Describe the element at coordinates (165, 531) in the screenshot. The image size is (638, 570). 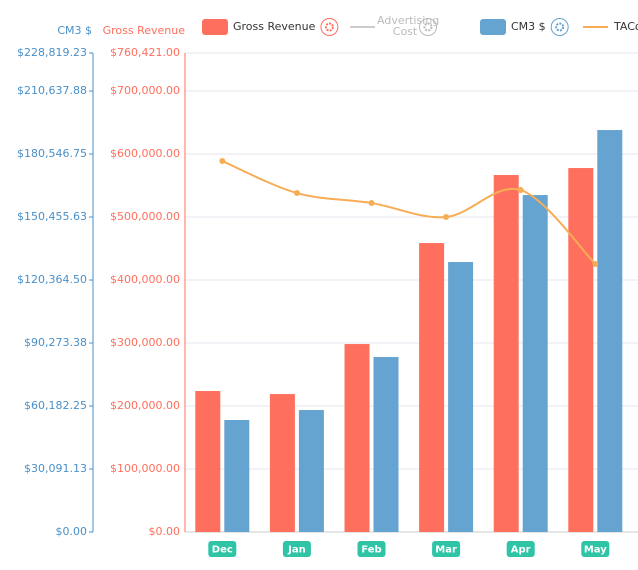
I see `y-tick-label: $0.00` at that location.